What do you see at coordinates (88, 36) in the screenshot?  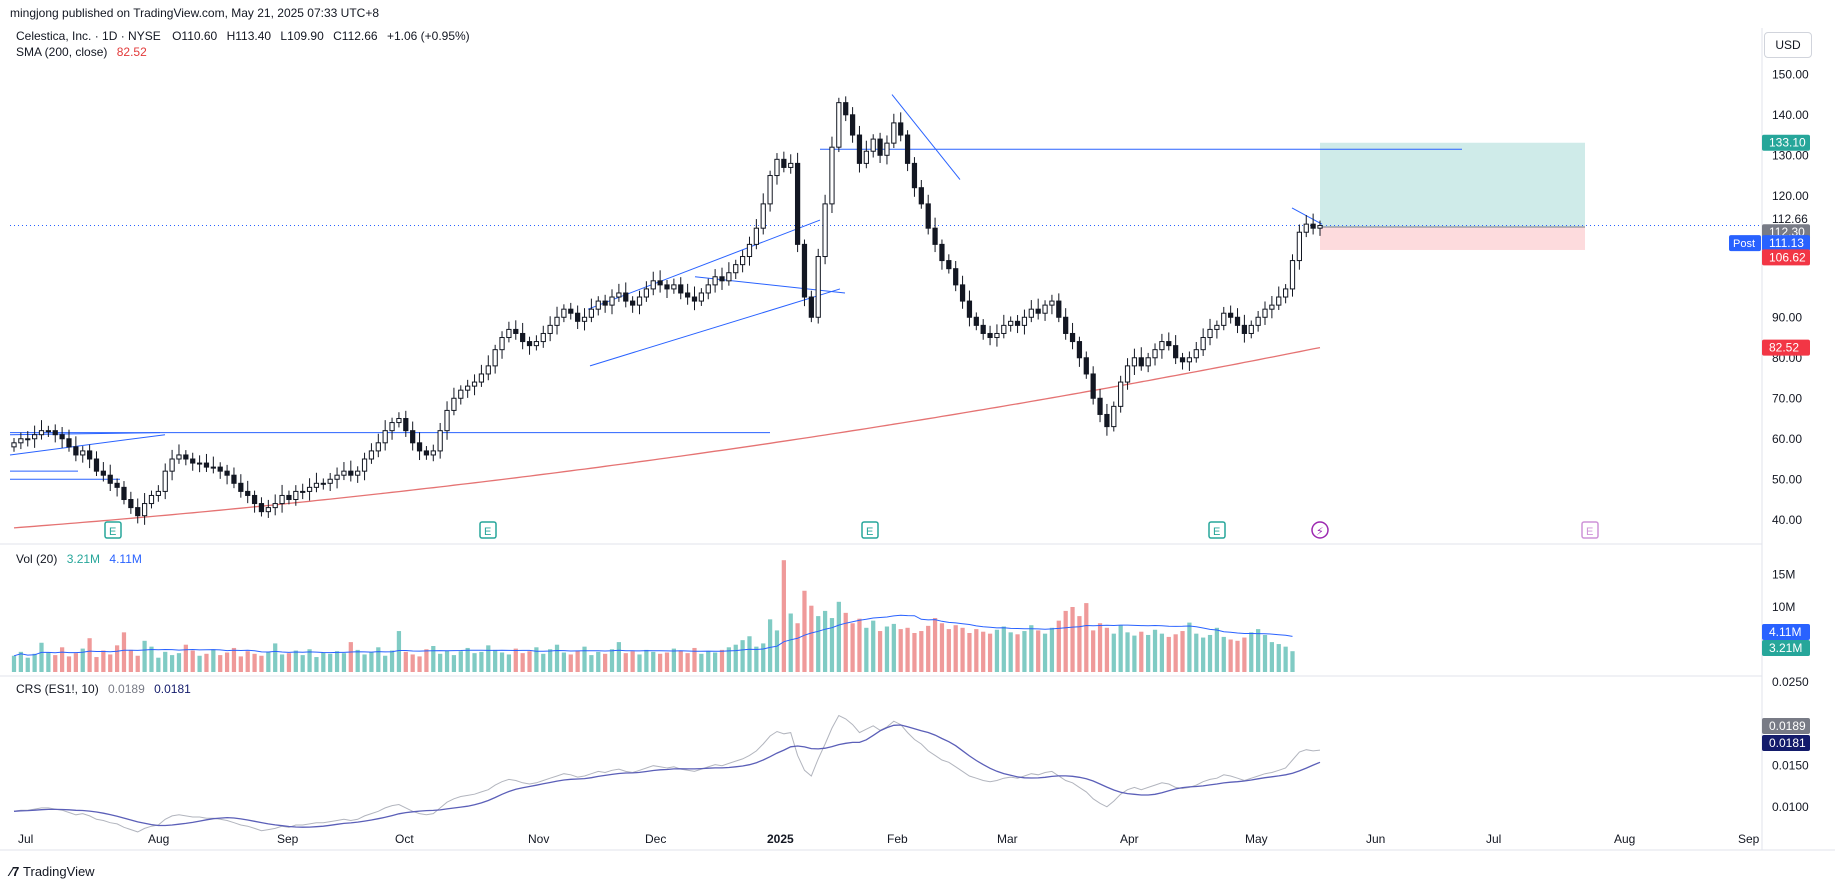 I see `symbol-name: Celestica, Inc. · 1D · NYSE` at bounding box center [88, 36].